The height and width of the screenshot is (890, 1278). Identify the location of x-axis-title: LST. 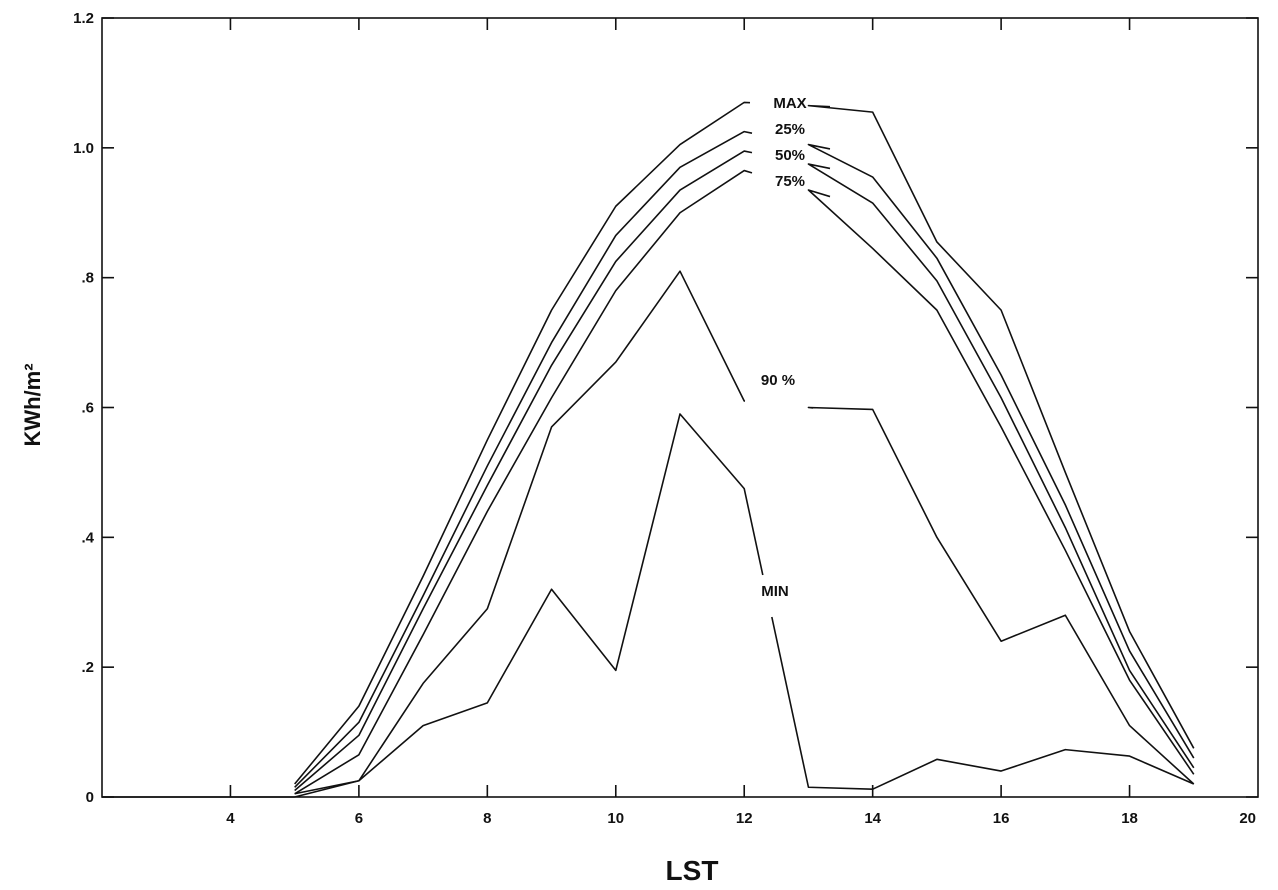
(692, 870).